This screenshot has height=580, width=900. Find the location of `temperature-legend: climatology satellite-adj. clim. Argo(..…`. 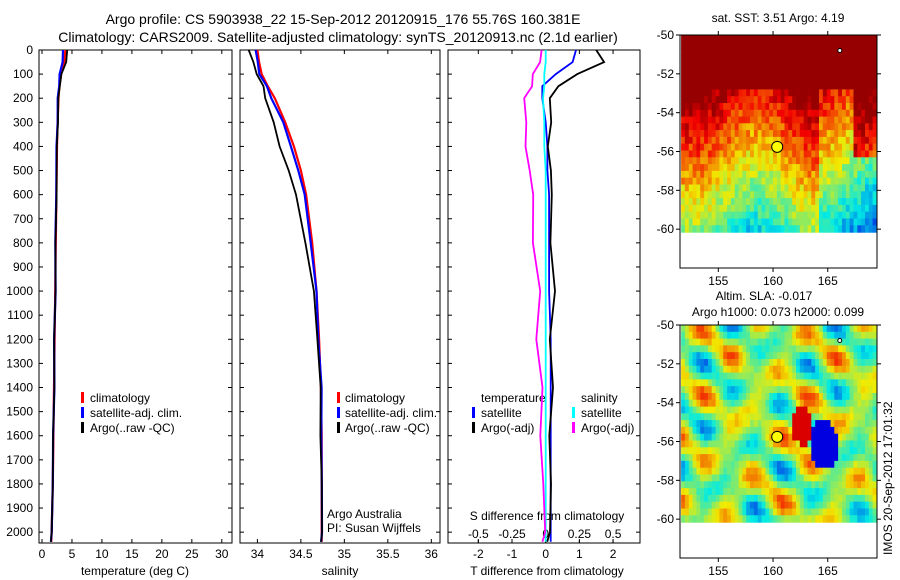

temperature-legend: climatology satellite-adj. clim. Argo(..… is located at coordinates (131, 413).